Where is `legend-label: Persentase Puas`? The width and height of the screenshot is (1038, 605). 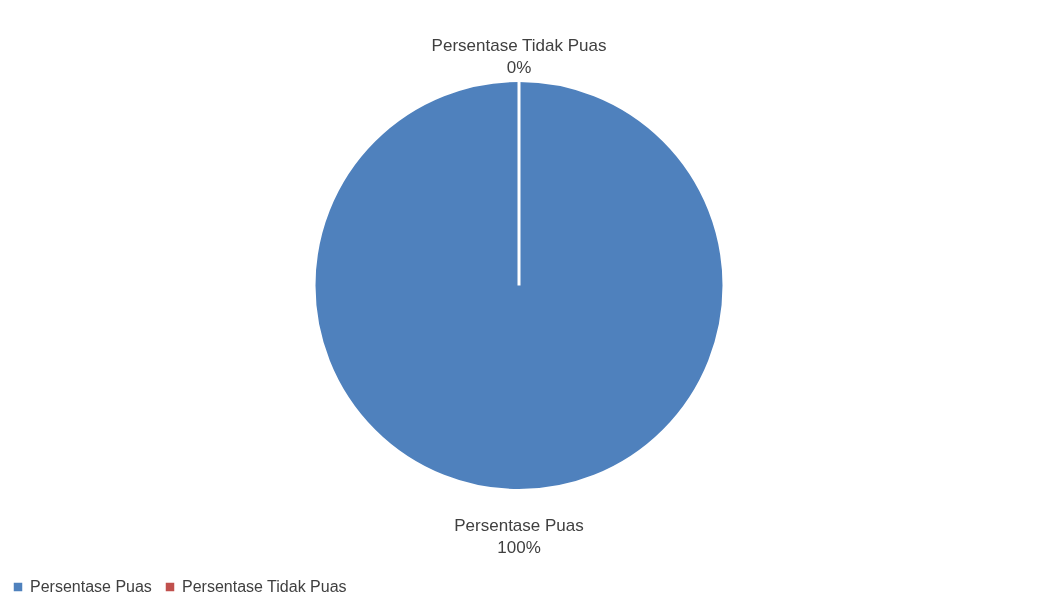
legend-label: Persentase Puas is located at coordinates (91, 586).